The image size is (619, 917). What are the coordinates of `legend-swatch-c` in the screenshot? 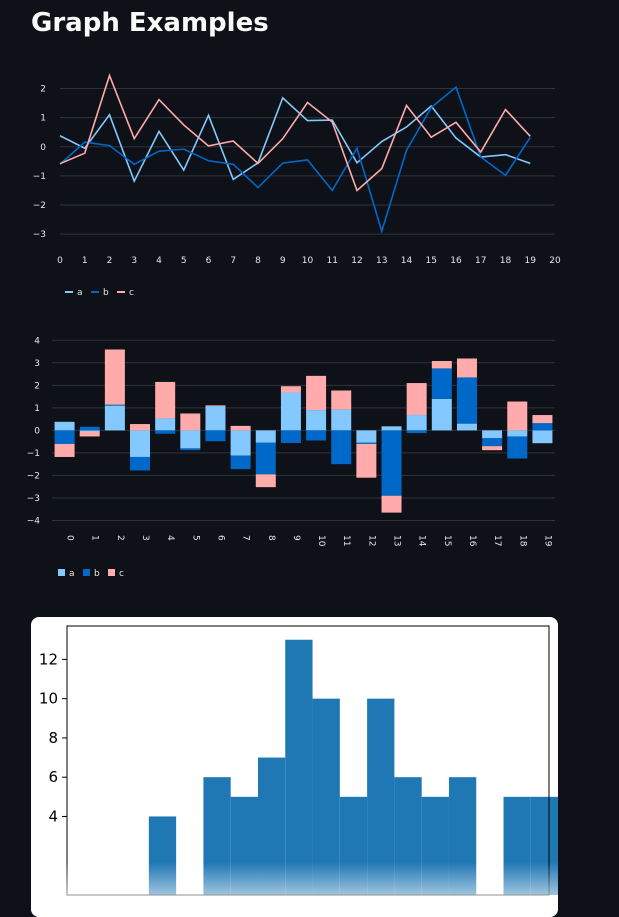 It's located at (111, 572).